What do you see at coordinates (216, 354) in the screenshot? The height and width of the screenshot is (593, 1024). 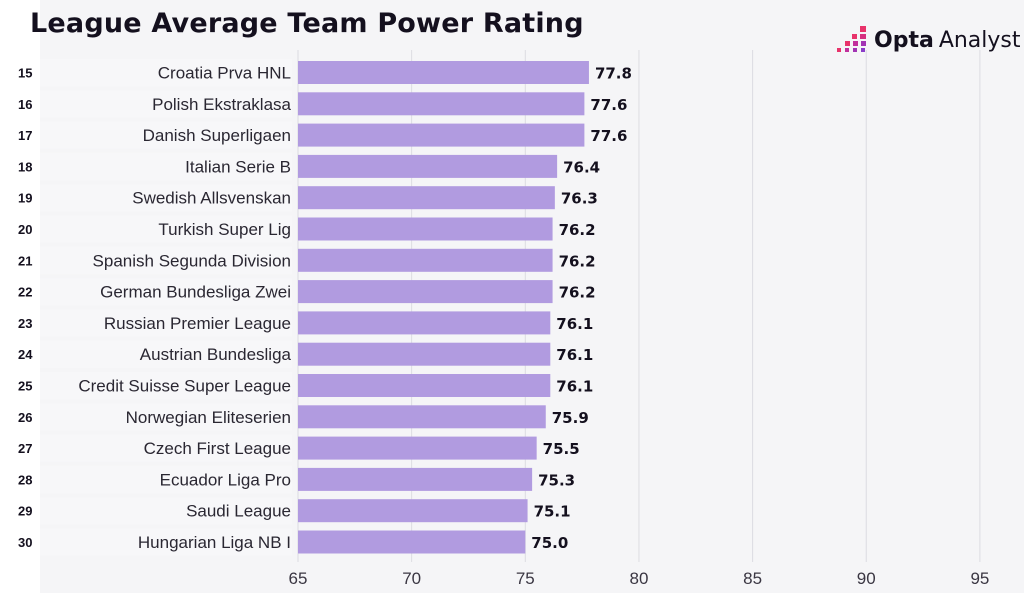 I see `category-label: Austrian Bundesliga` at bounding box center [216, 354].